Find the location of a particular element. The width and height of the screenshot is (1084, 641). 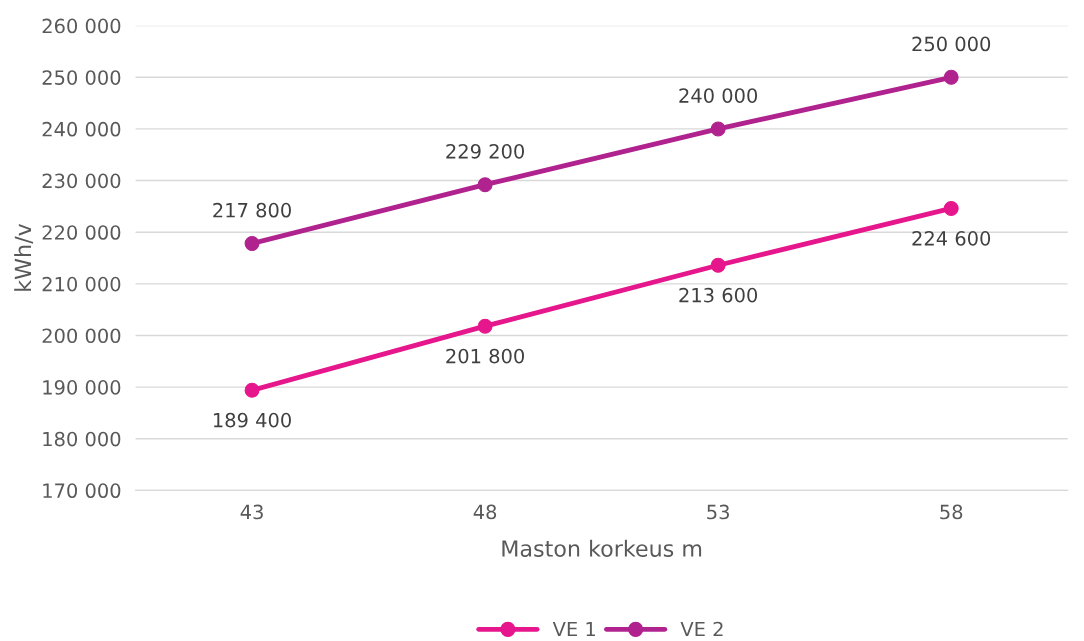

y-tick-label: 190 000 is located at coordinates (82, 387).